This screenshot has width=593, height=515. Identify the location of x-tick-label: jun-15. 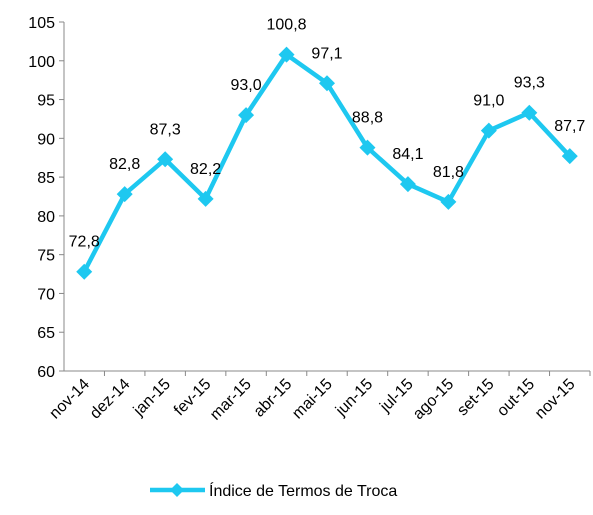
(354, 398).